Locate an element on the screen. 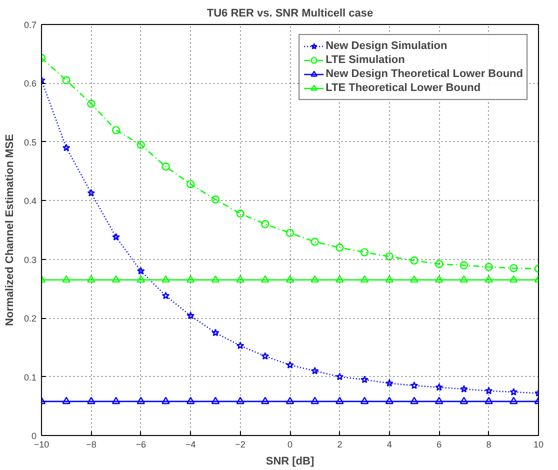 The height and width of the screenshot is (470, 558). legend-label: New Design Simulation is located at coordinates (387, 46).